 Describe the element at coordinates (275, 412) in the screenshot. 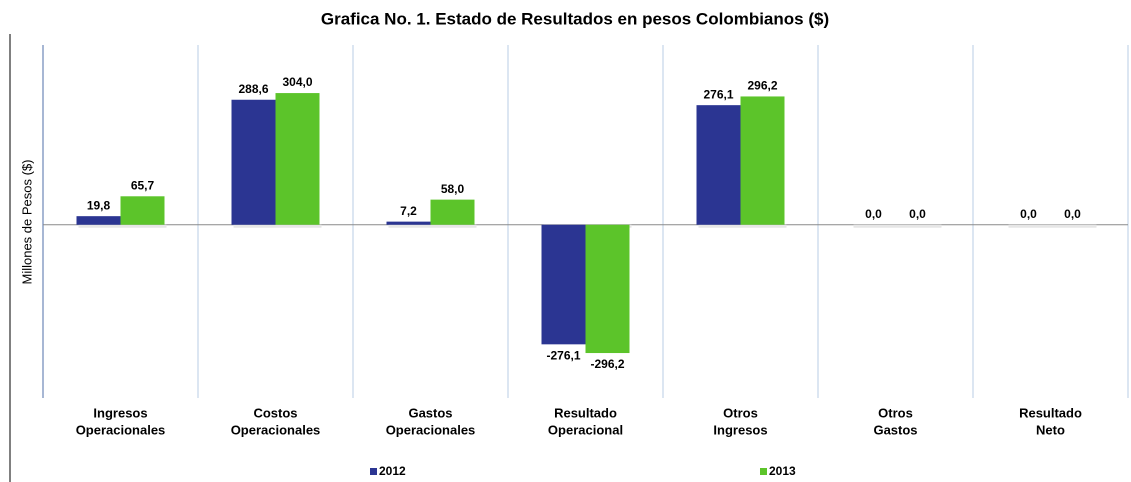

I see `x-tick-label: Costos` at that location.